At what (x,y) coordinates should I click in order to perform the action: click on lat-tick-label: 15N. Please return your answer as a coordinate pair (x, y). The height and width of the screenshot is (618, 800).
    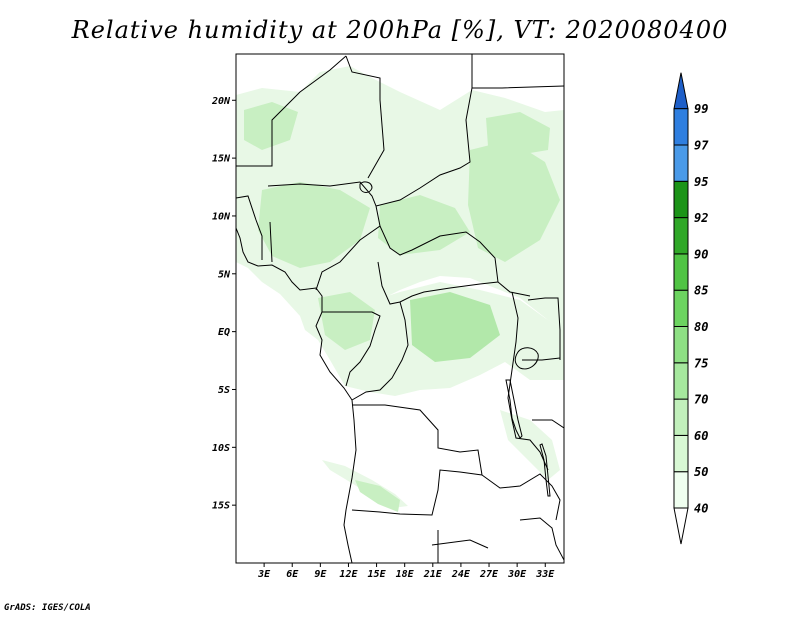
    Looking at the image, I should click on (221, 159).